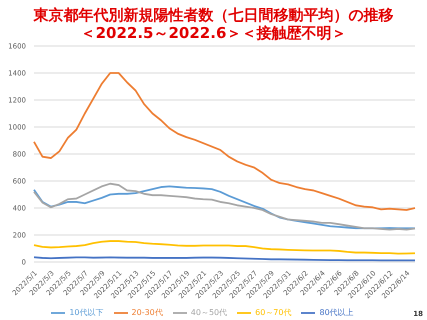  What do you see at coordinates (147, 313) in the screenshot?
I see `legend-label: 20-30代` at bounding box center [147, 313].